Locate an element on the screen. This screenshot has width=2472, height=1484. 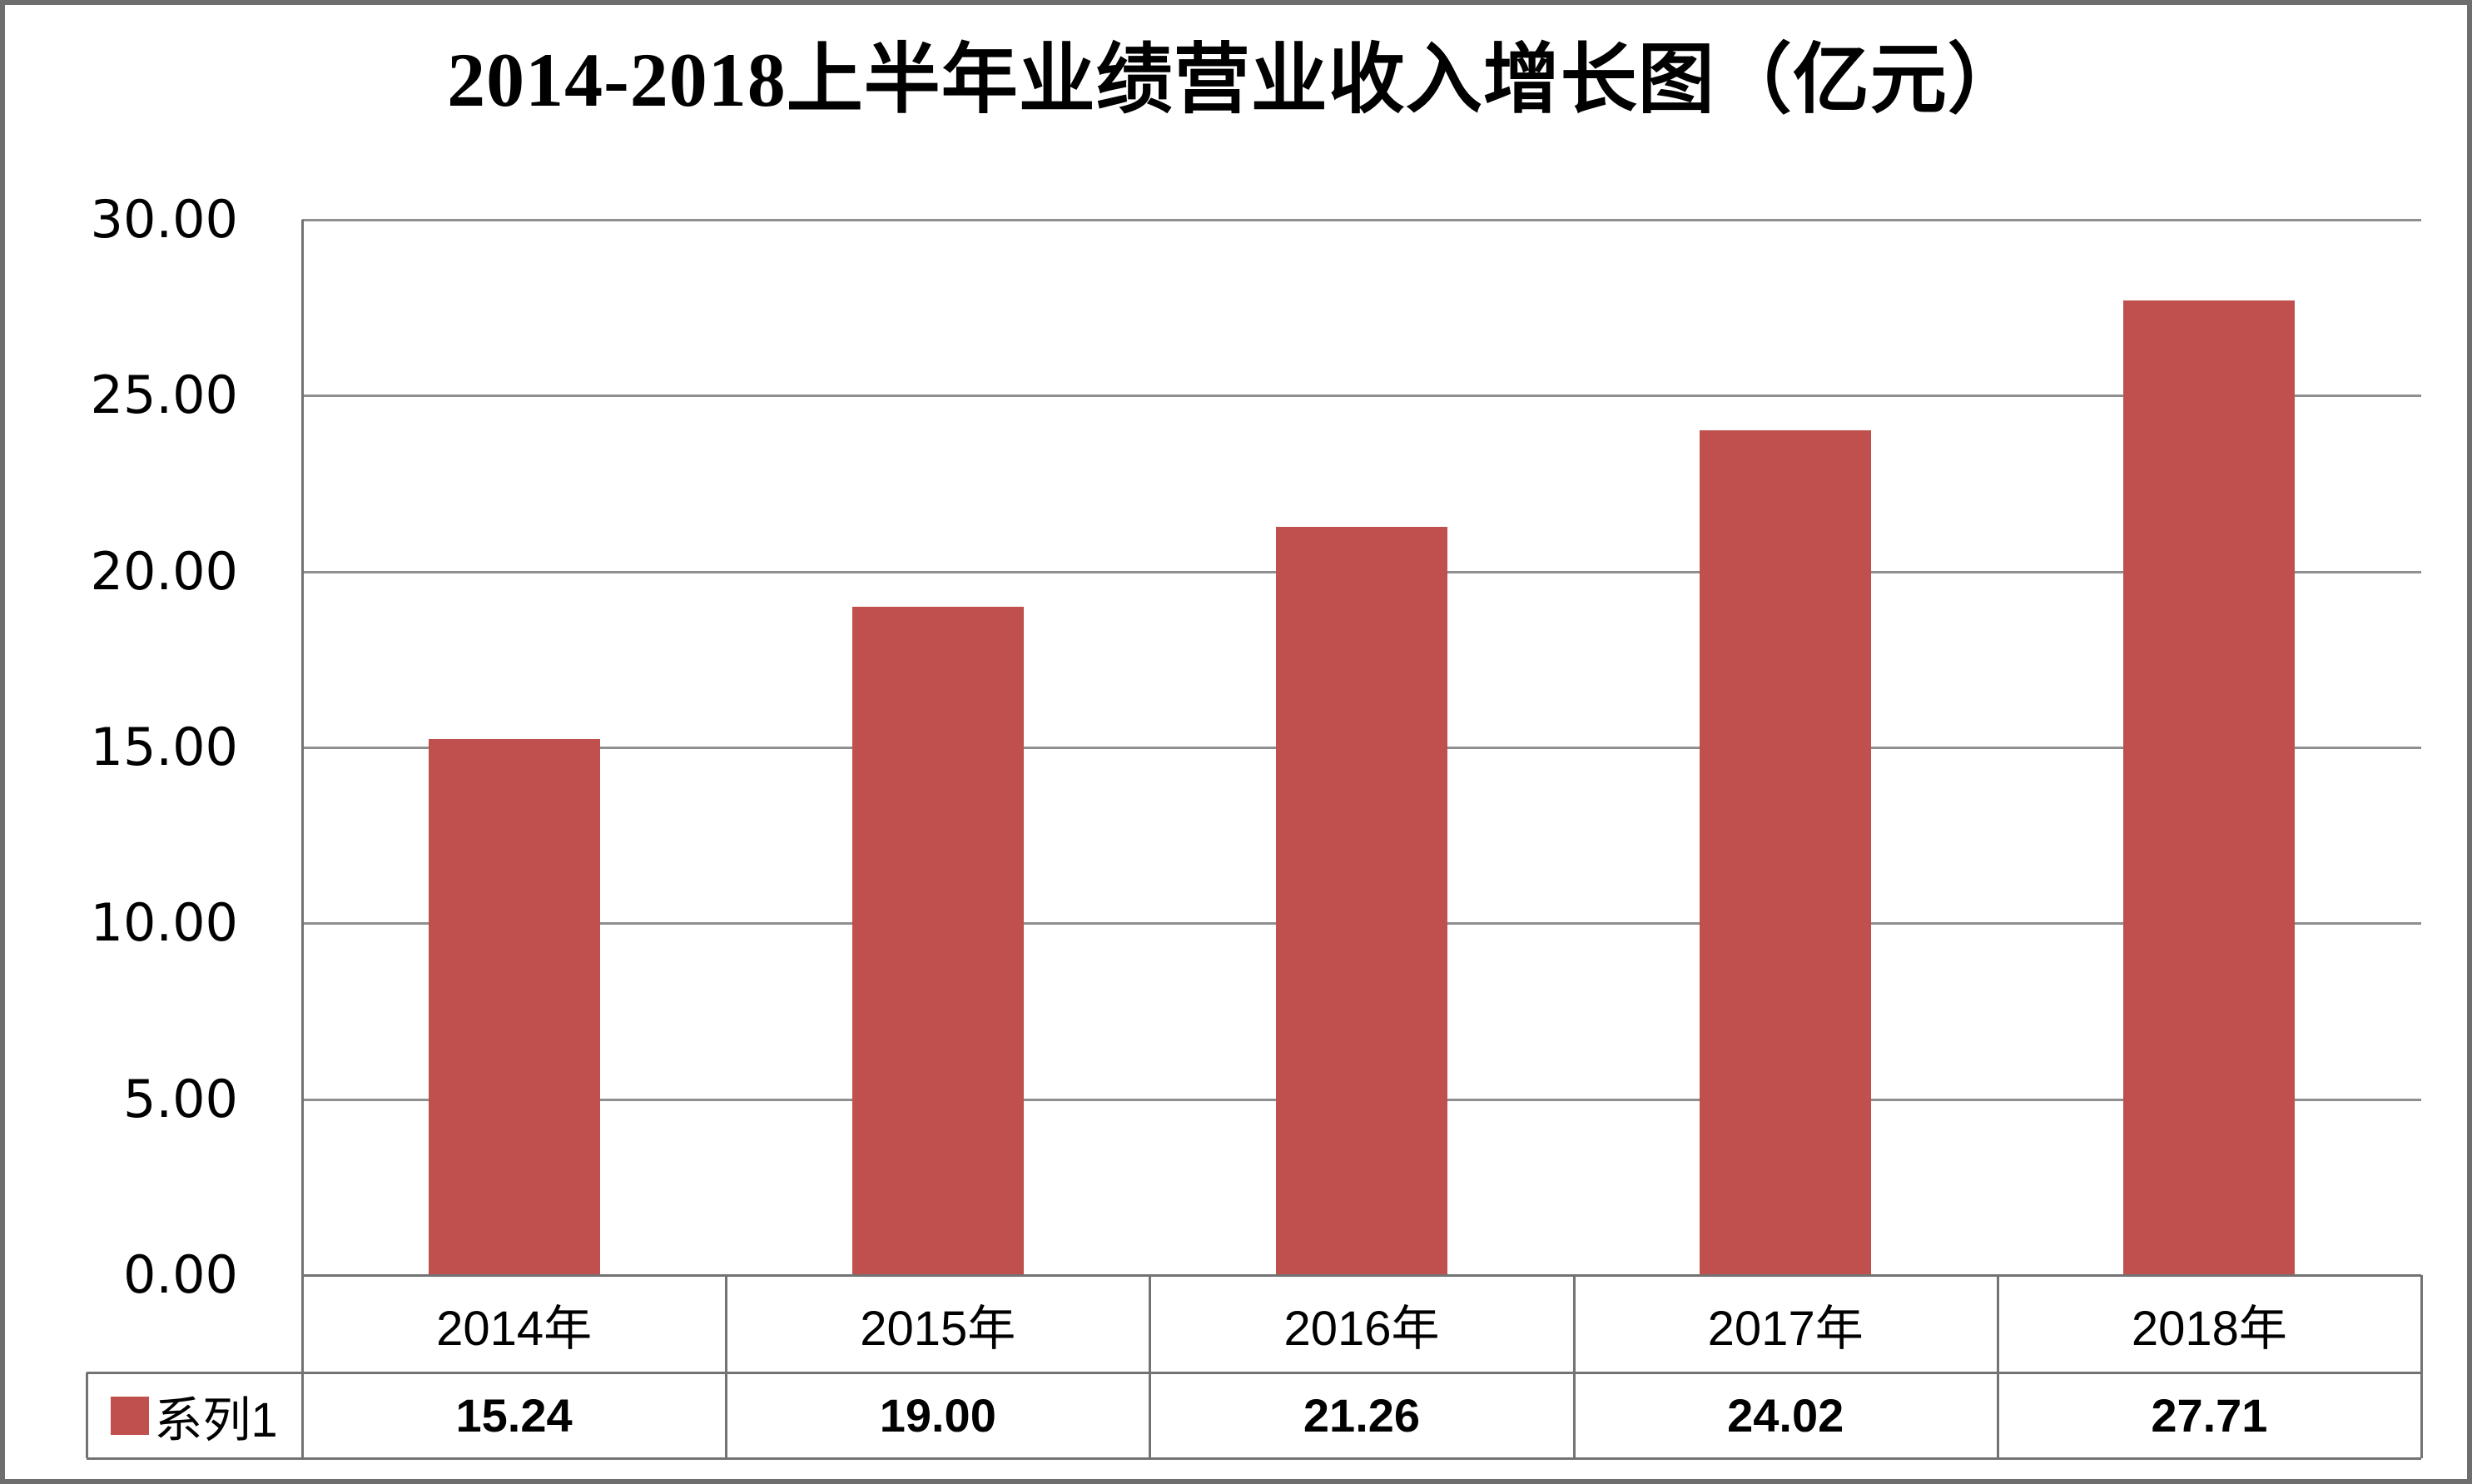
table-bottom-border is located at coordinates (1254, 1458).